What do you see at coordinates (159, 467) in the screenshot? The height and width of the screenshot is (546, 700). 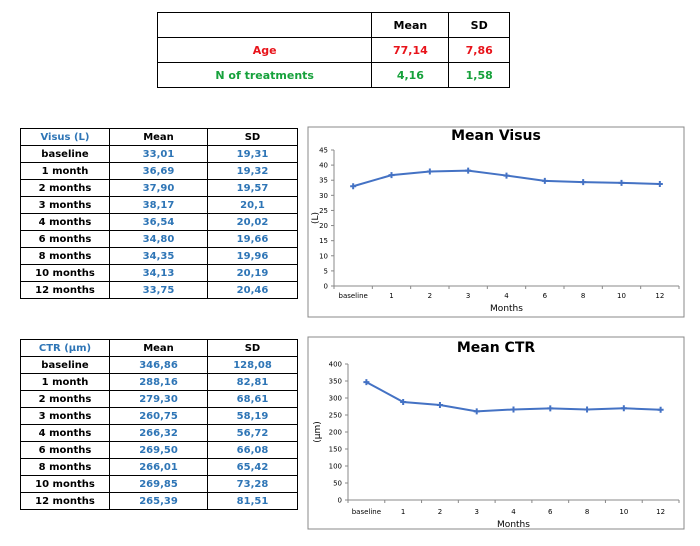 I see `ctr-row: 8 months 266,01 65,42` at bounding box center [159, 467].